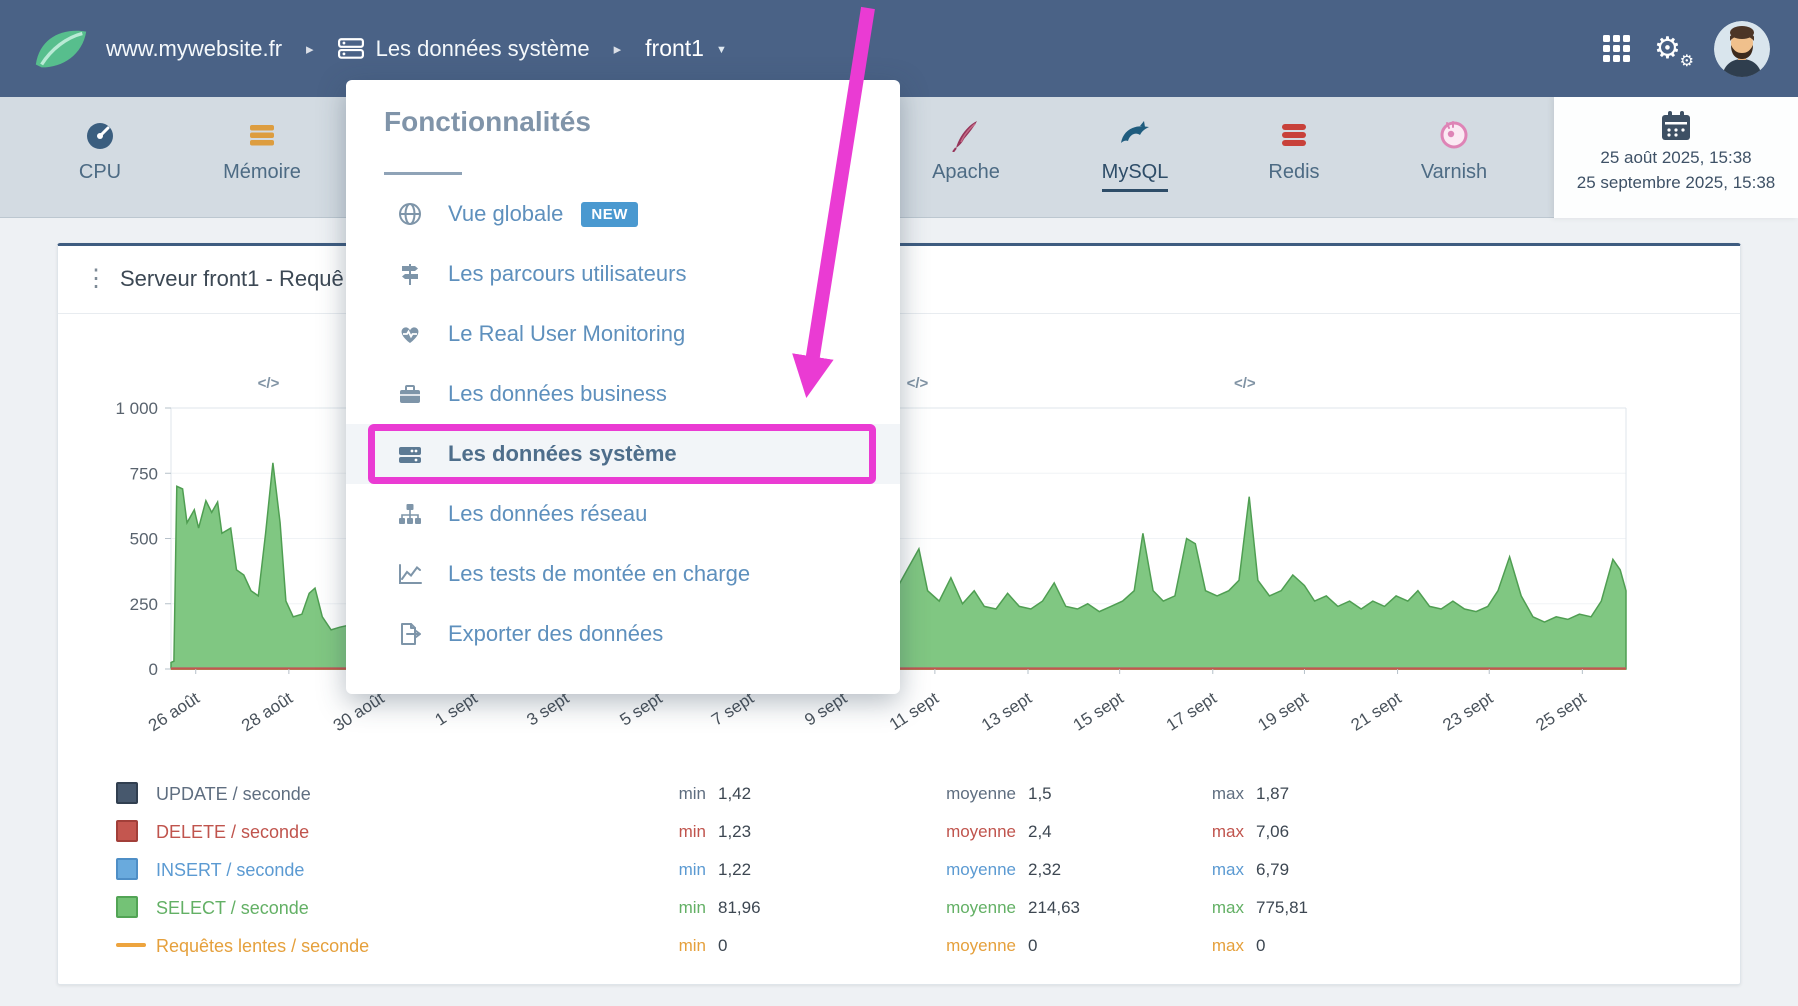 Image resolution: width=1798 pixels, height=1006 pixels. What do you see at coordinates (674, 48) in the screenshot?
I see `server-name: front1` at bounding box center [674, 48].